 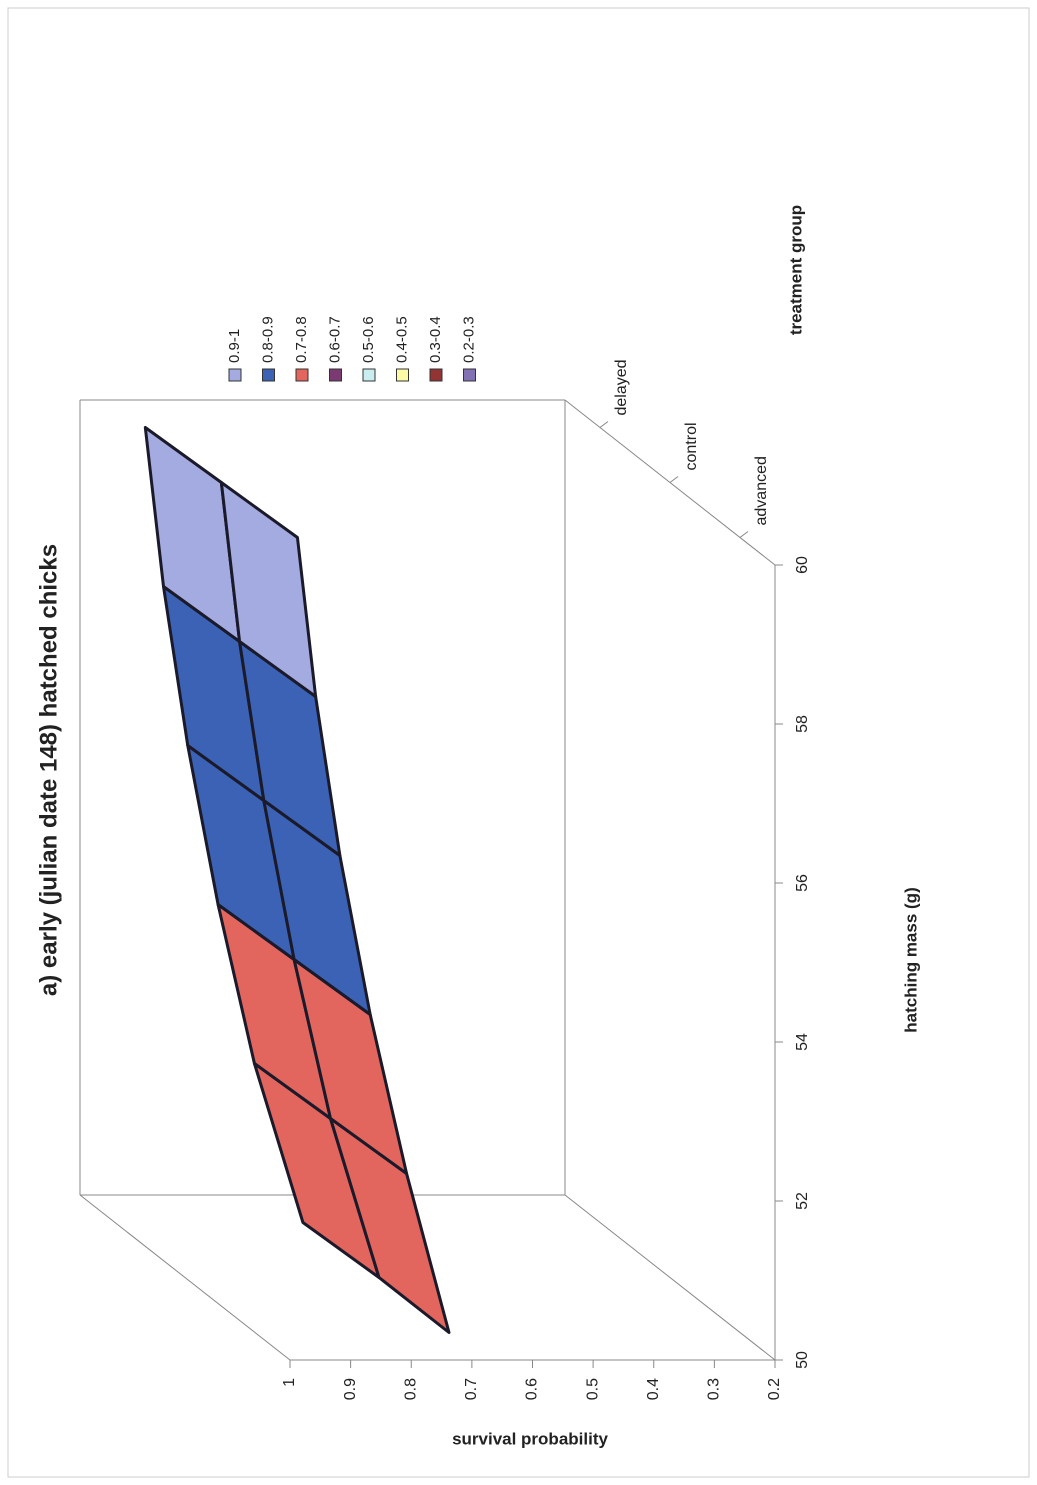 I want to click on y-tick-label: 0.6, so click(x=532, y=1389).